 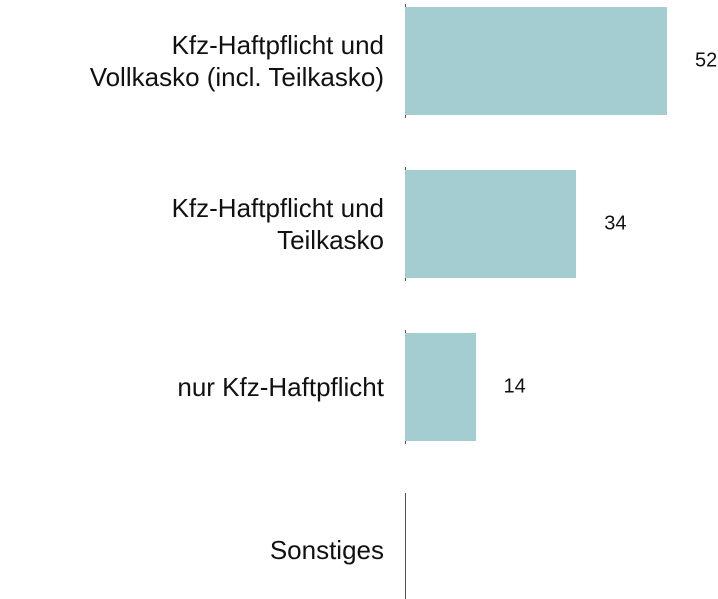 I want to click on category-label: nur Kfz-Haftpflicht, so click(x=280, y=387).